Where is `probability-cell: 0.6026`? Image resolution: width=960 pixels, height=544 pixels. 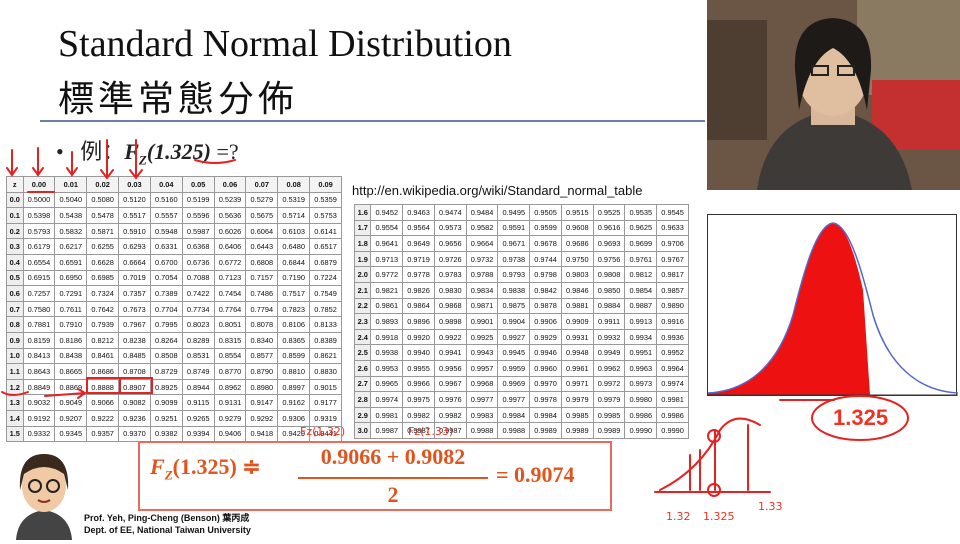
probability-cell: 0.6026 is located at coordinates (230, 231).